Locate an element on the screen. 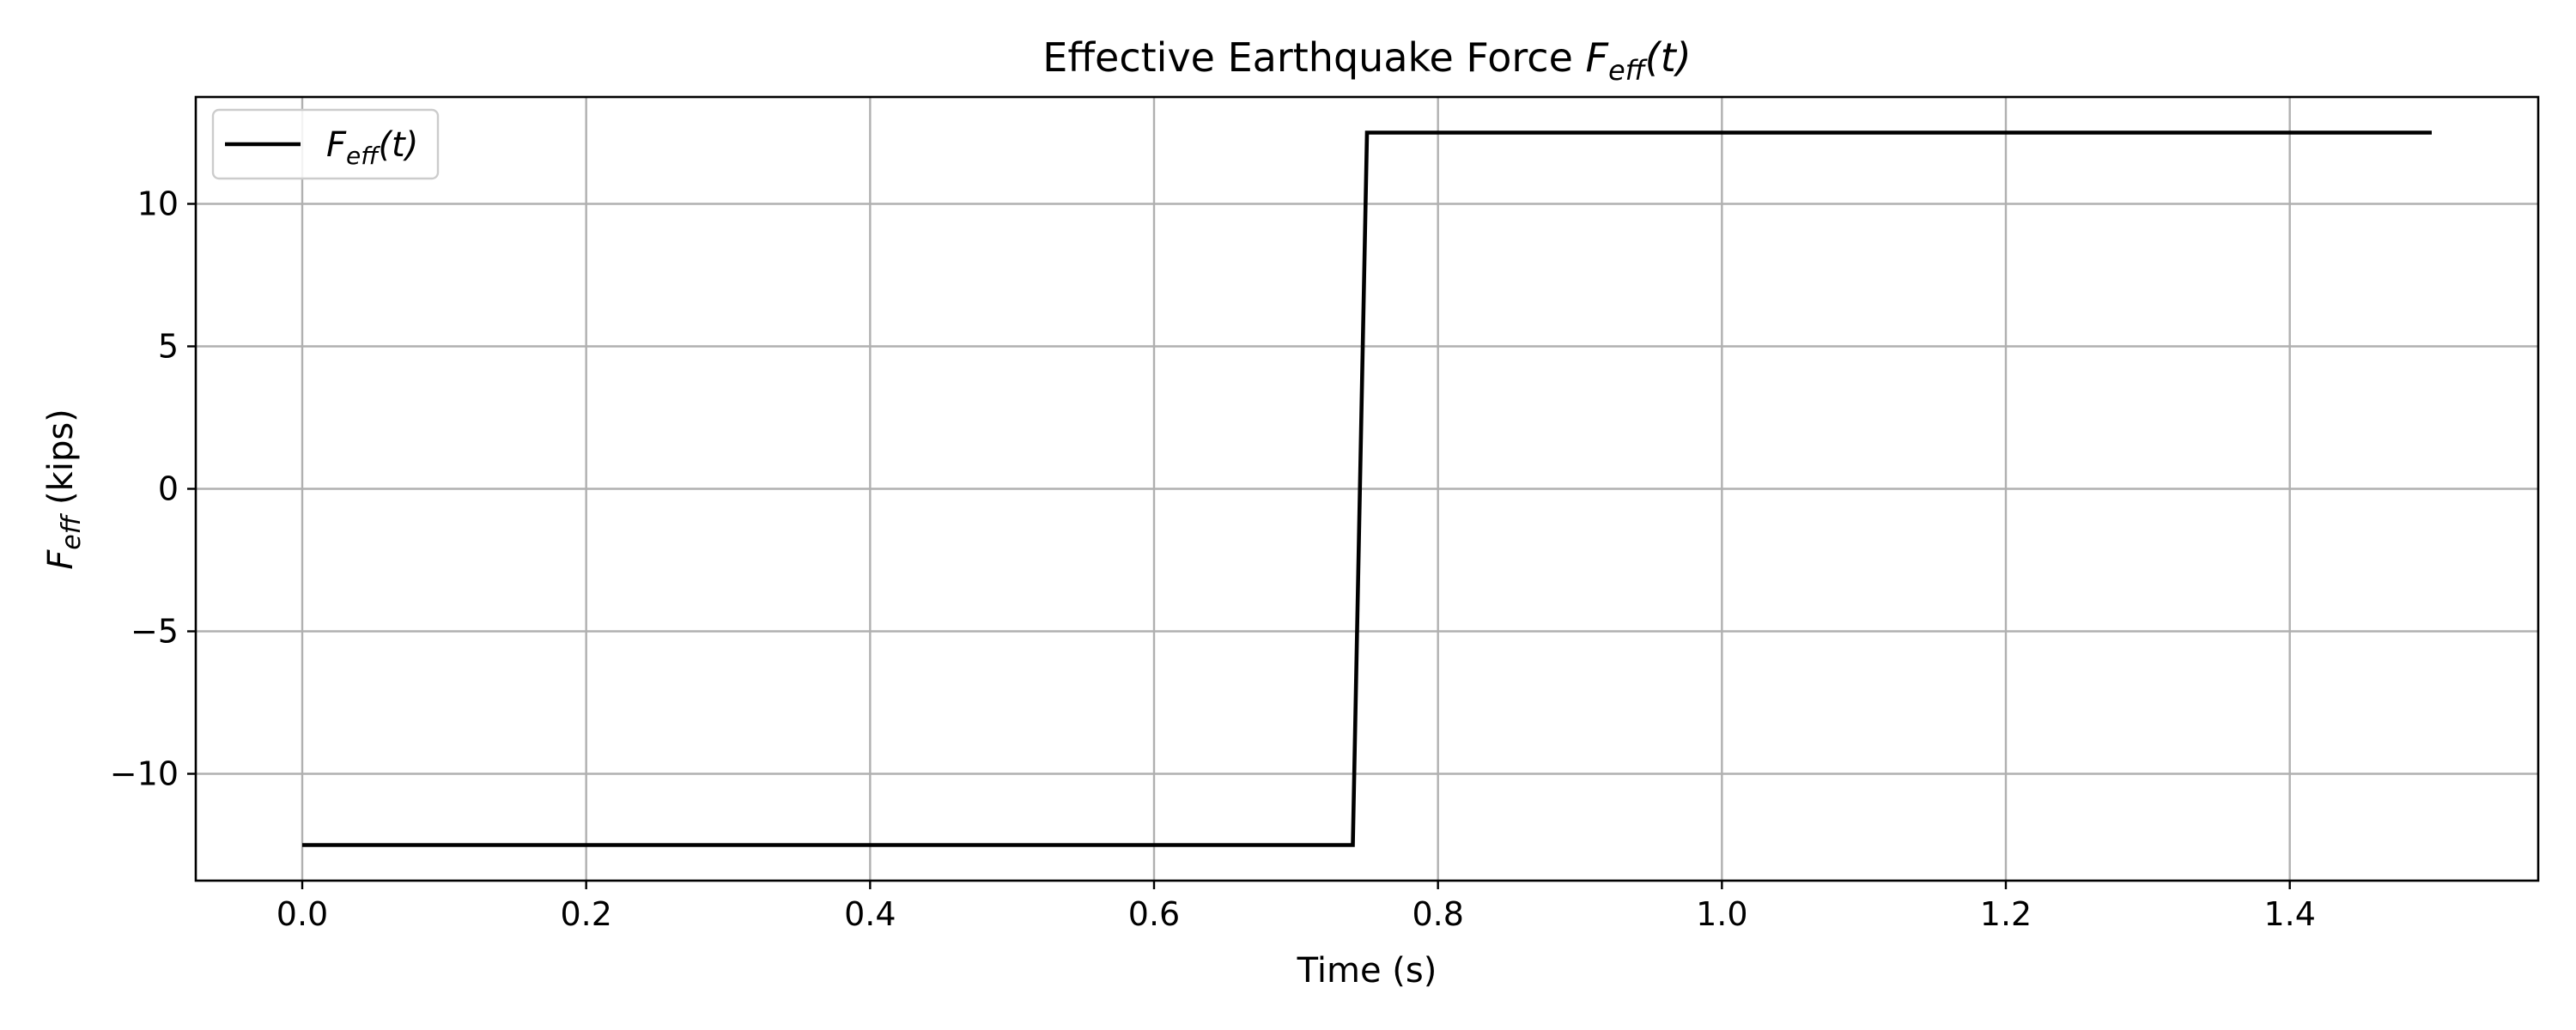 The height and width of the screenshot is (1030, 2576). y-tick-label: 0 is located at coordinates (169, 489).